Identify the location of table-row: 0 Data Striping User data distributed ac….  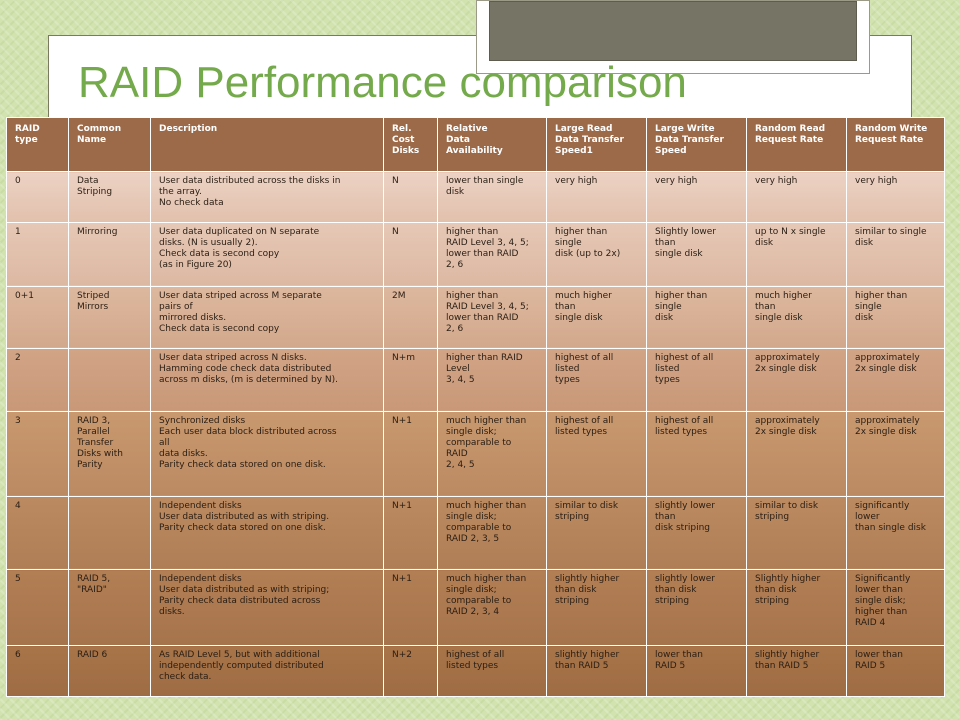
(475, 197).